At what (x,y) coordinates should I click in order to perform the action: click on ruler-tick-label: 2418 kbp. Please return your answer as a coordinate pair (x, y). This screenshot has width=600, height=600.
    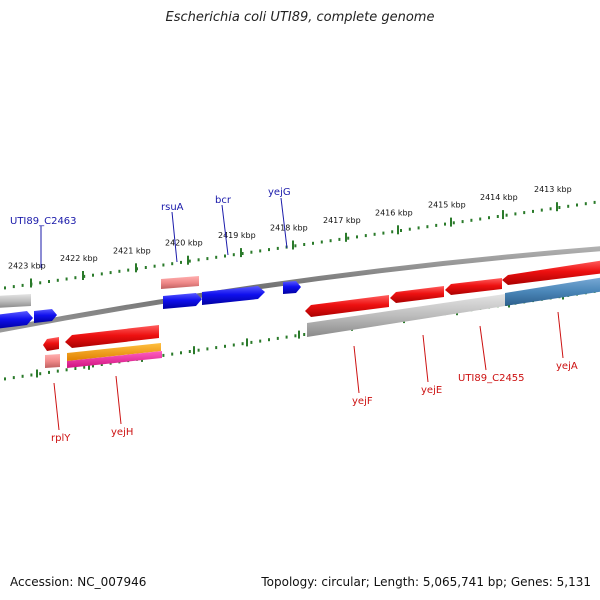
    Looking at the image, I should click on (289, 228).